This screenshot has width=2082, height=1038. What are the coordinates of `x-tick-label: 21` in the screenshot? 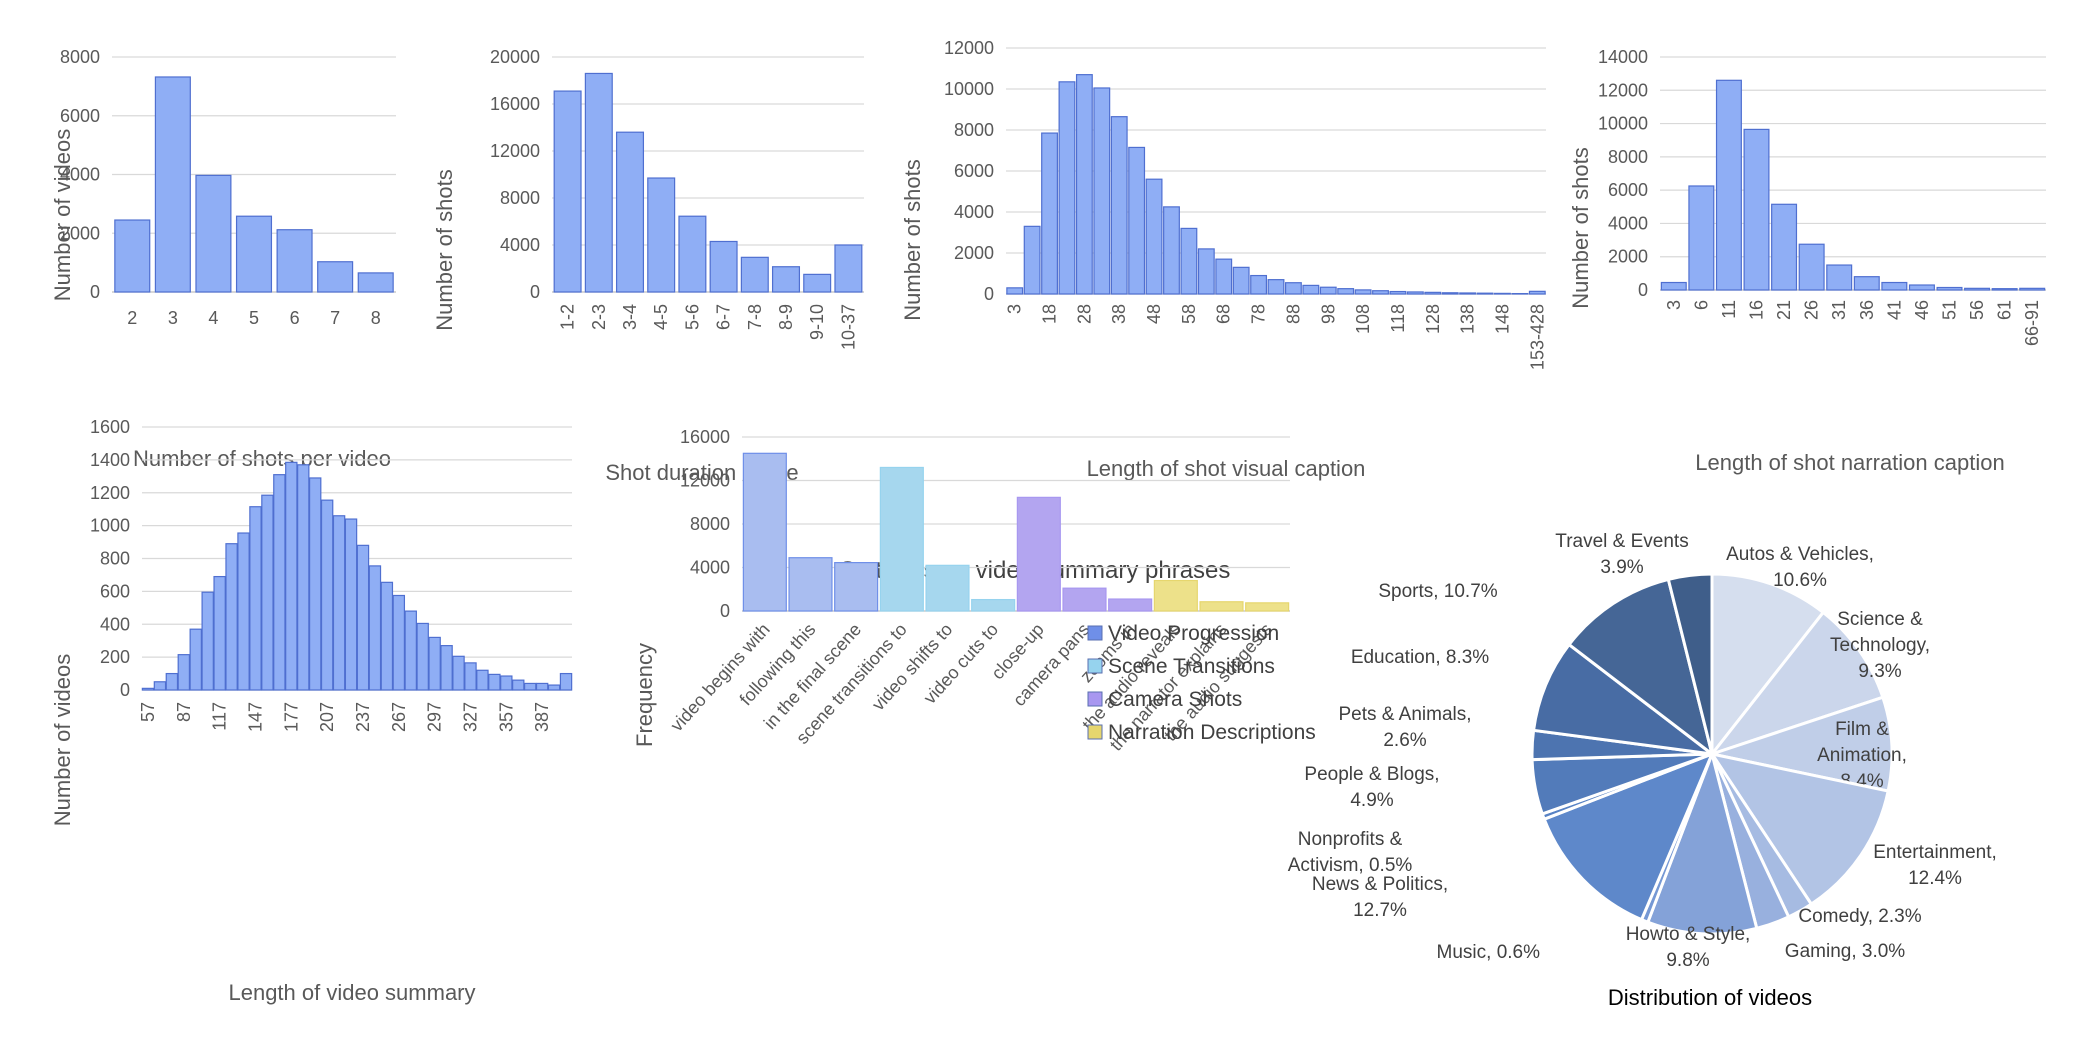 It's located at (1784, 310).